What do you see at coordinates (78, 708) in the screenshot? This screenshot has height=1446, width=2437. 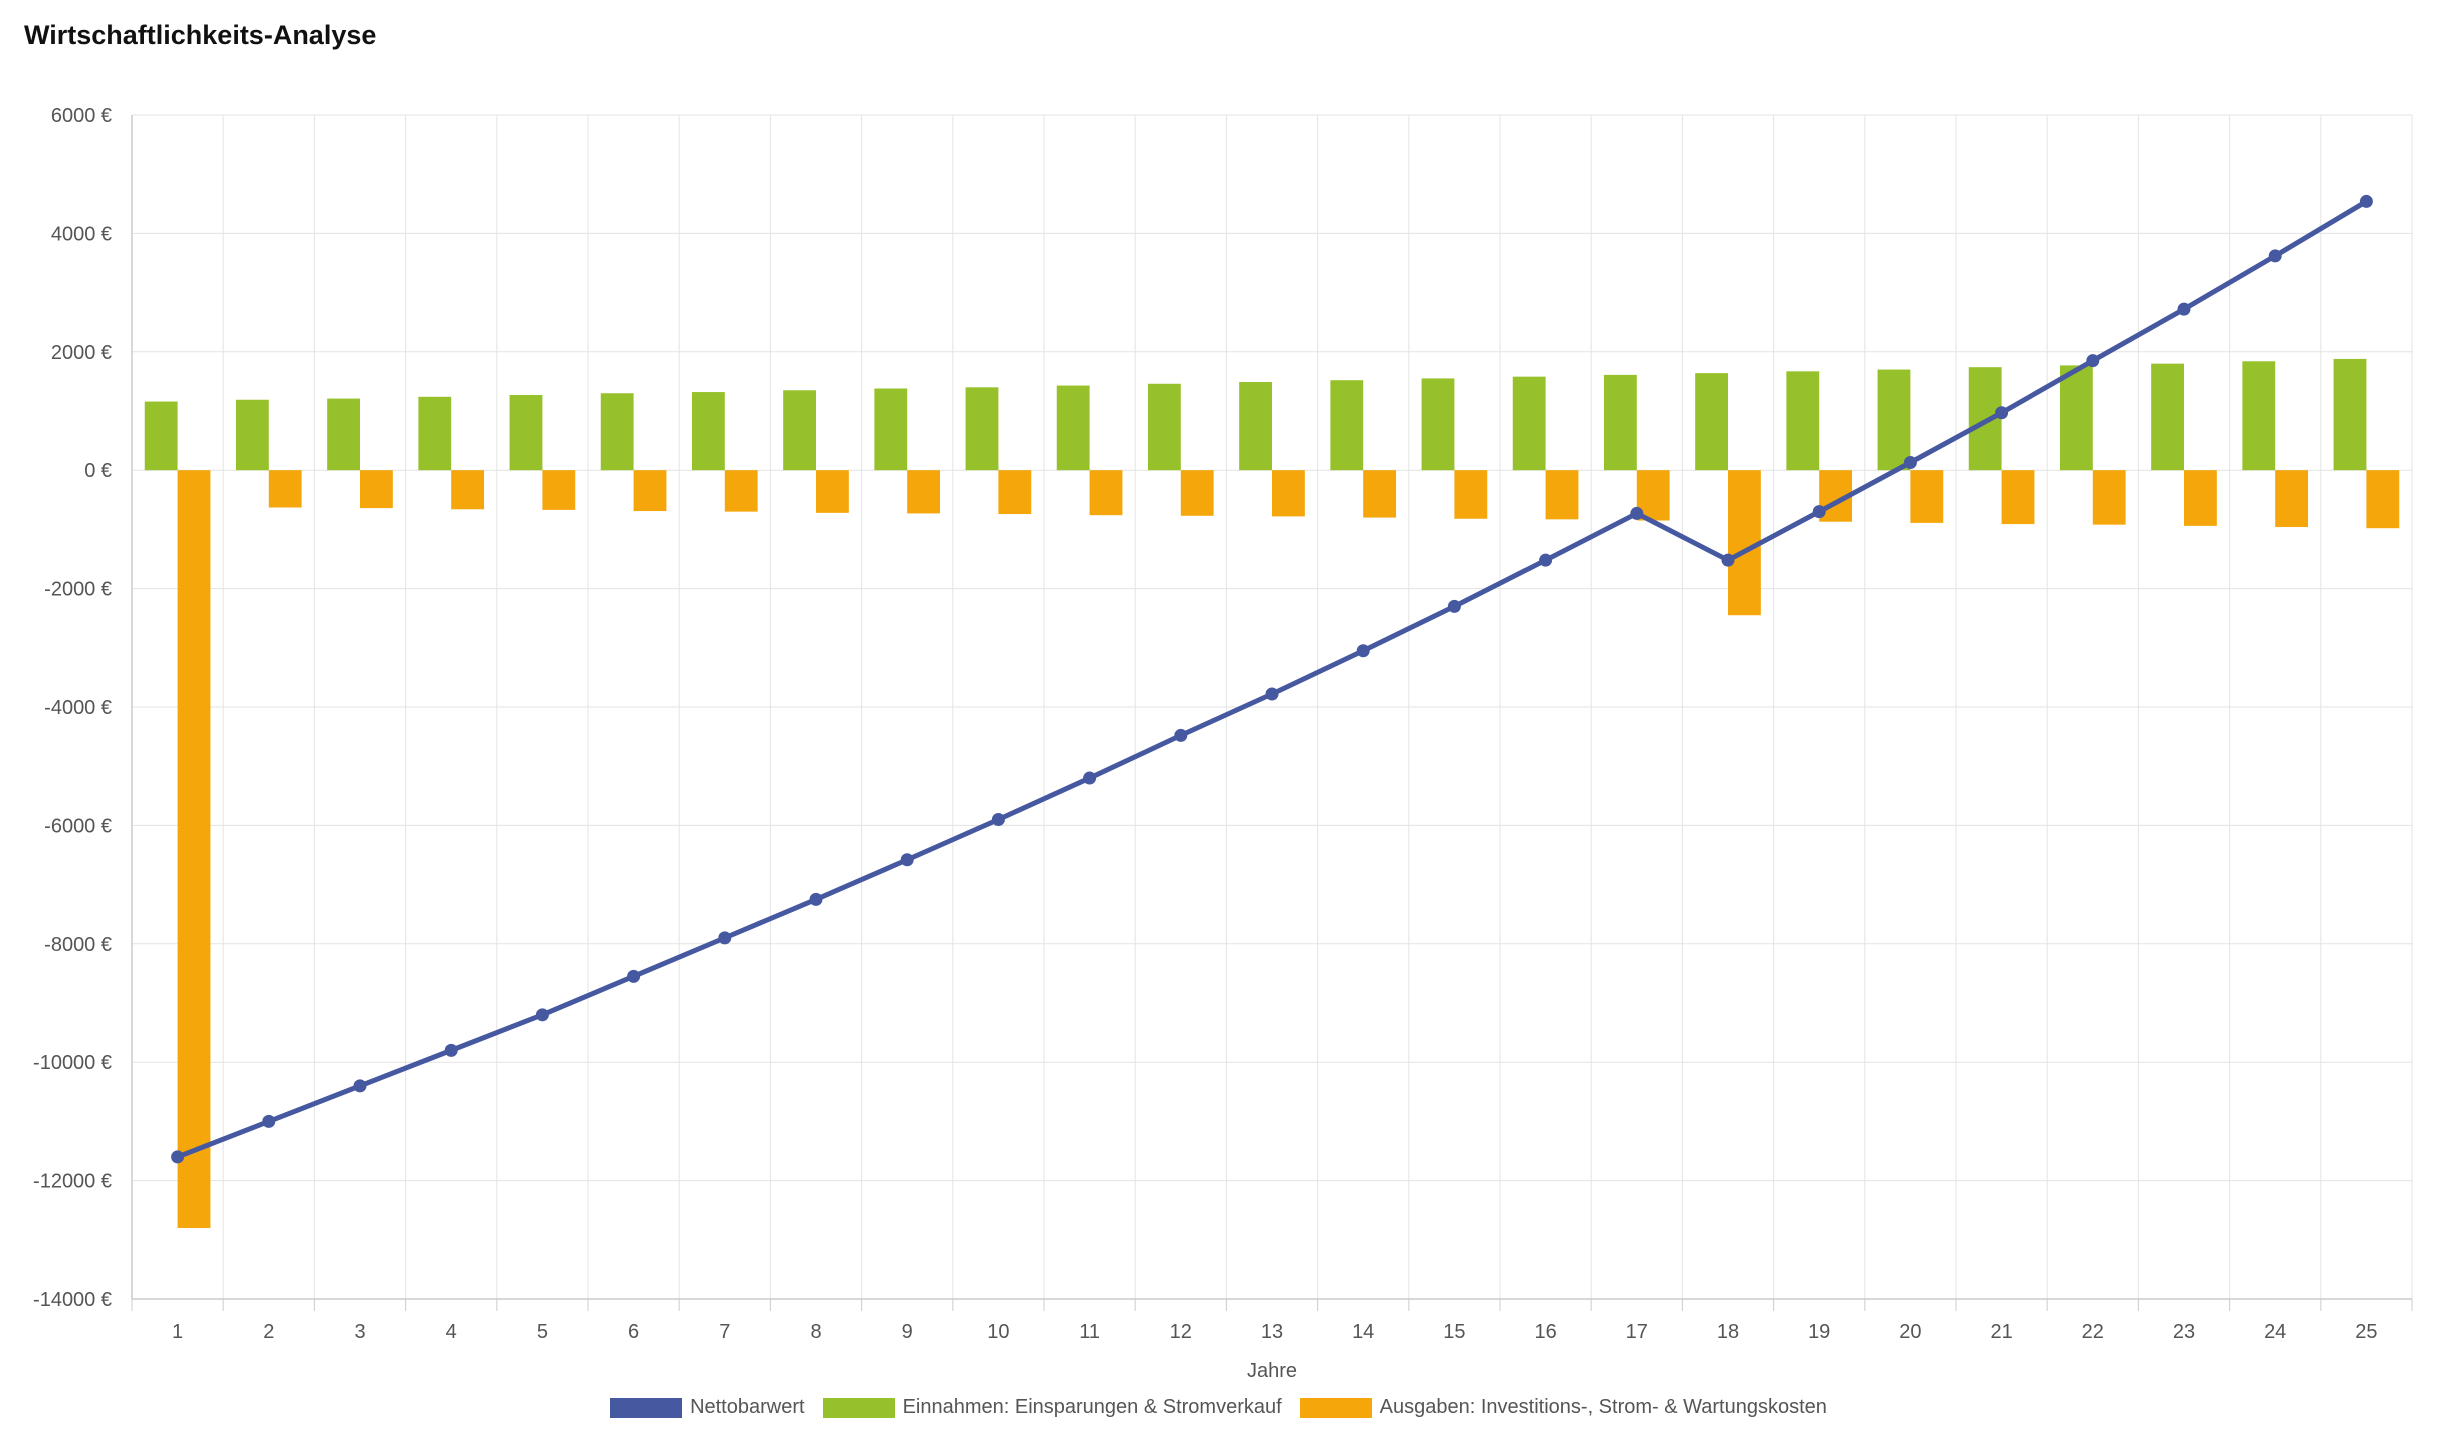 I see `y-tick-label: -4000 €` at bounding box center [78, 708].